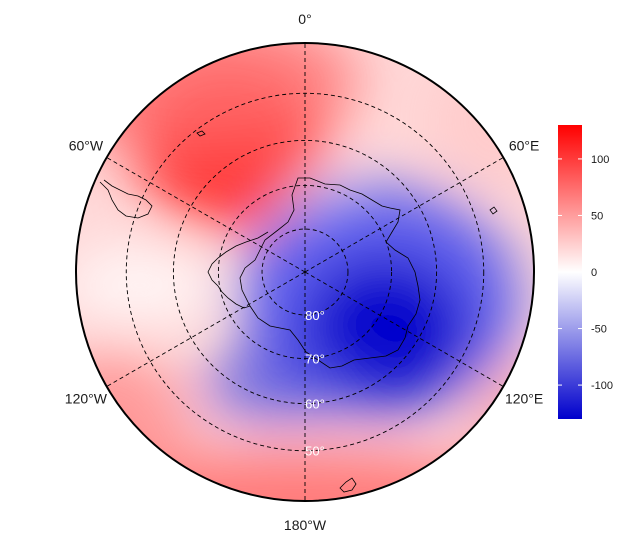 This screenshot has height=552, width=625. What do you see at coordinates (315, 315) in the screenshot?
I see `latitude-label: 80°` at bounding box center [315, 315].